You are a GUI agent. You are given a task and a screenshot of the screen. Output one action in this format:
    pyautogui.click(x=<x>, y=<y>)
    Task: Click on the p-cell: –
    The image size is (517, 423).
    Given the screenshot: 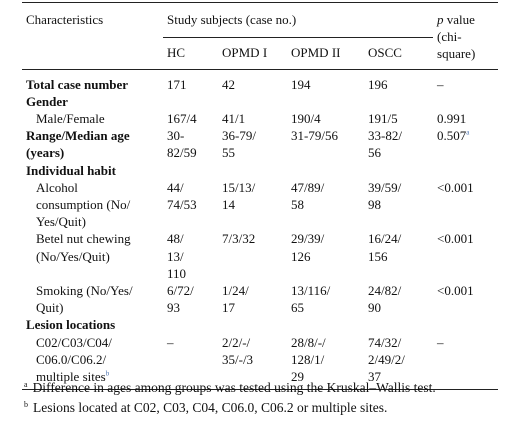 What is the action you would take?
    pyautogui.click(x=465, y=362)
    